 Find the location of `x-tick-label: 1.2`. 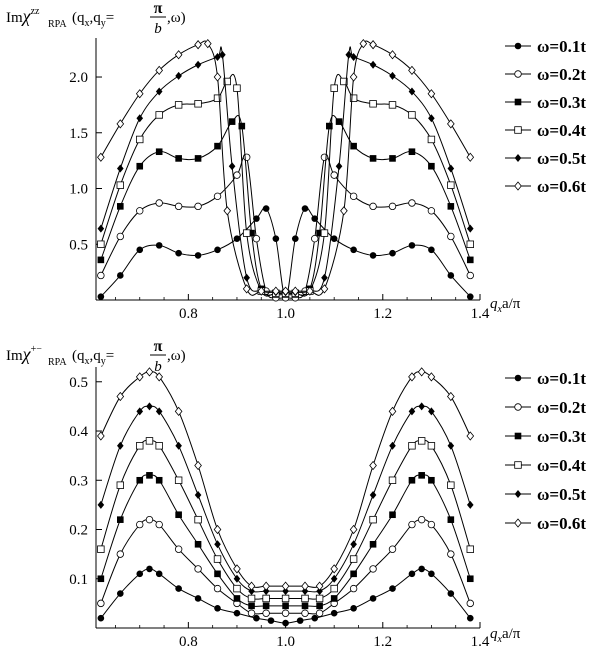

x-tick-label: 1.2 is located at coordinates (382, 314).